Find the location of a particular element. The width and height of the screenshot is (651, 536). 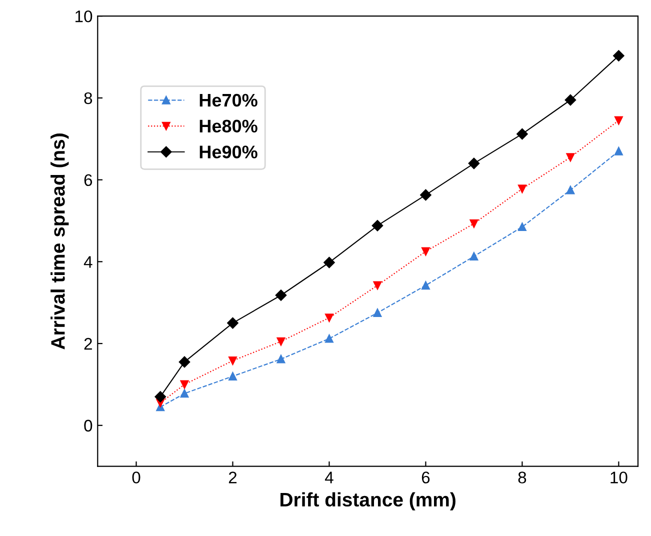

y-tick-label: 0 is located at coordinates (88, 426).